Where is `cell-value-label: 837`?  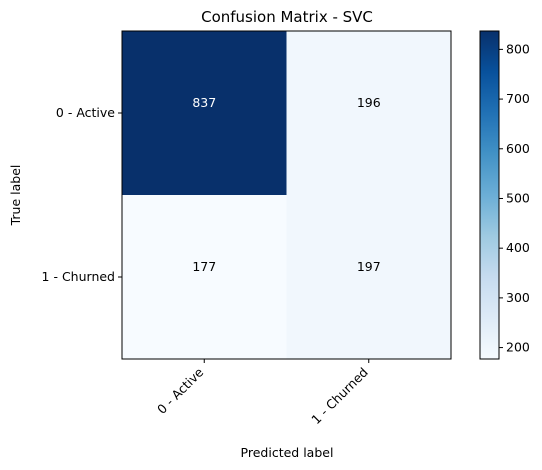 cell-value-label: 837 is located at coordinates (204, 102).